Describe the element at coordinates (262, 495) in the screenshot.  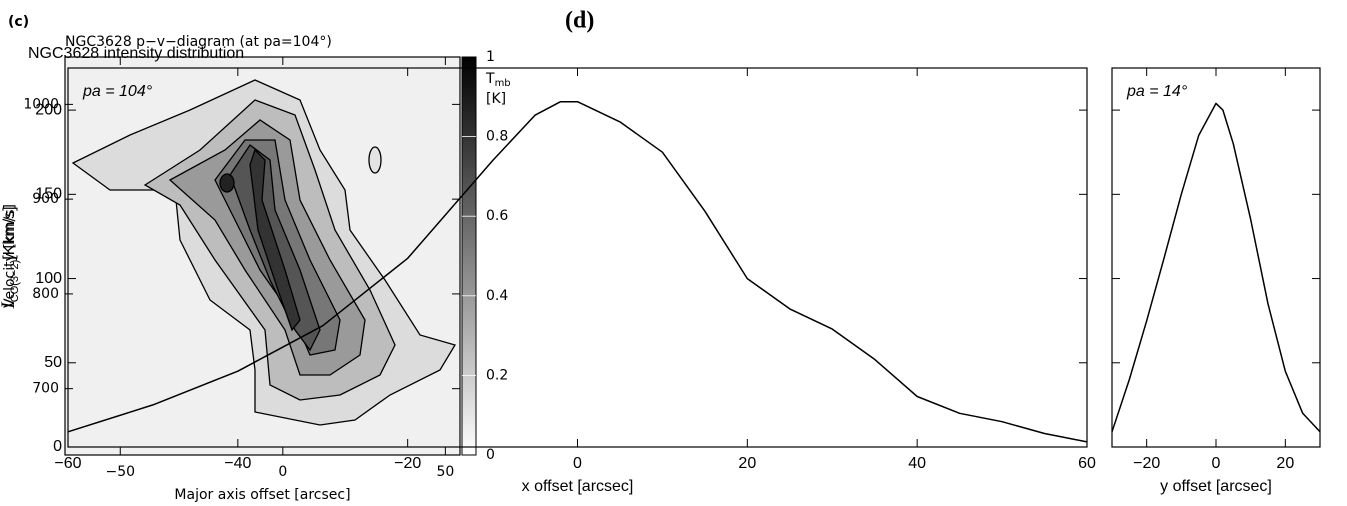
I see `x-axis-label: Major axis offset [arcsec]` at that location.